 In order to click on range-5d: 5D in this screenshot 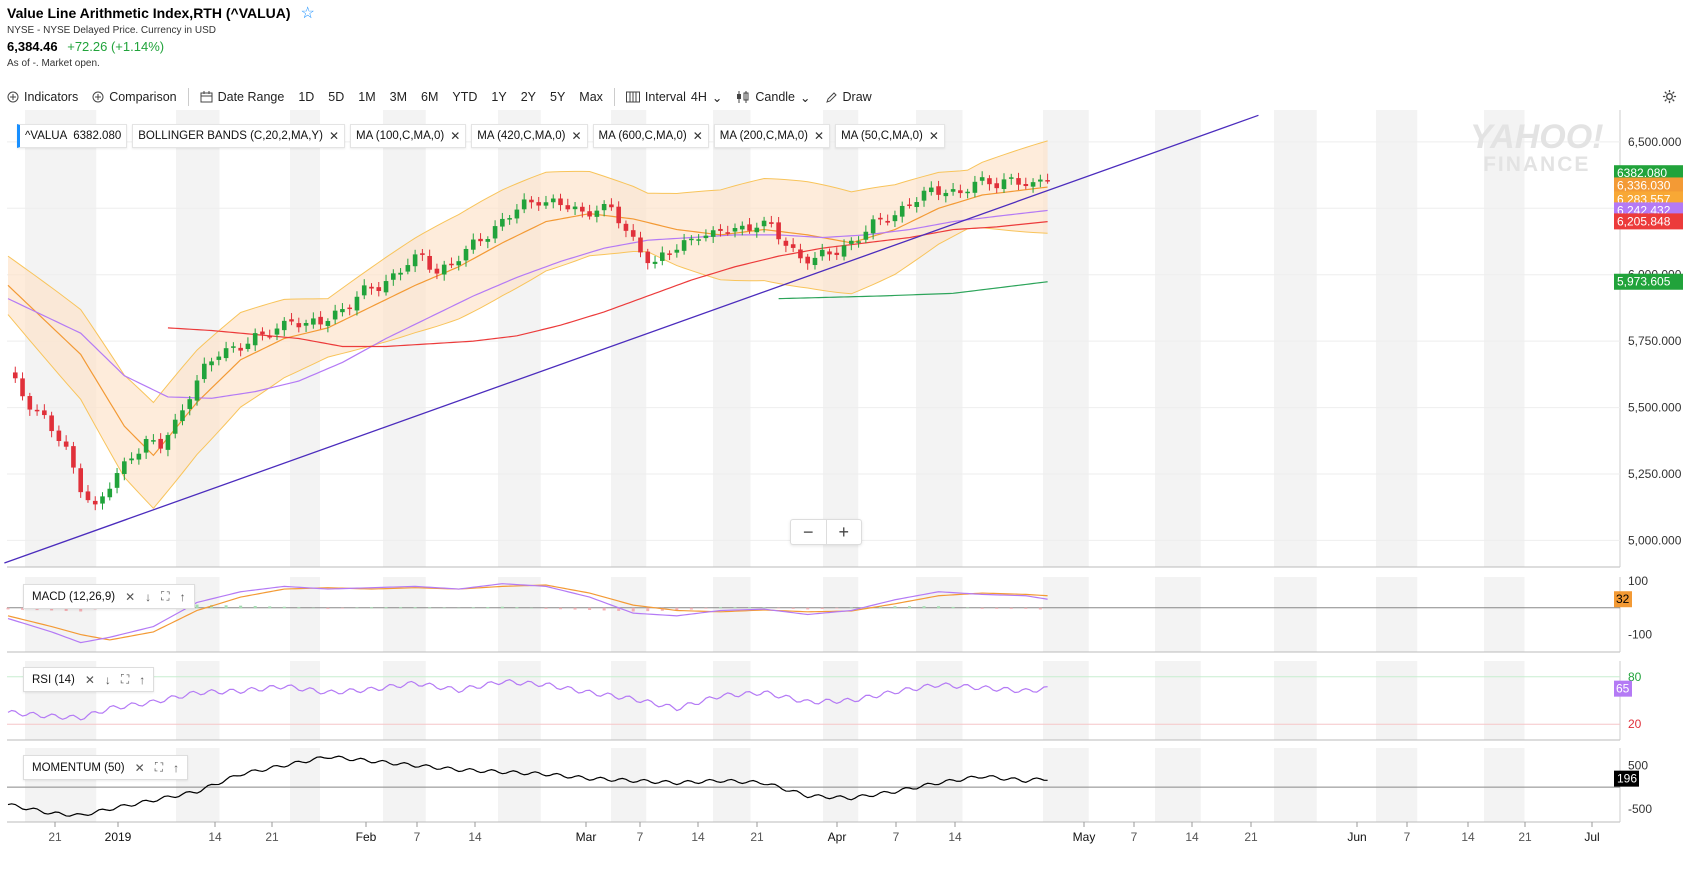, I will do `click(336, 97)`.